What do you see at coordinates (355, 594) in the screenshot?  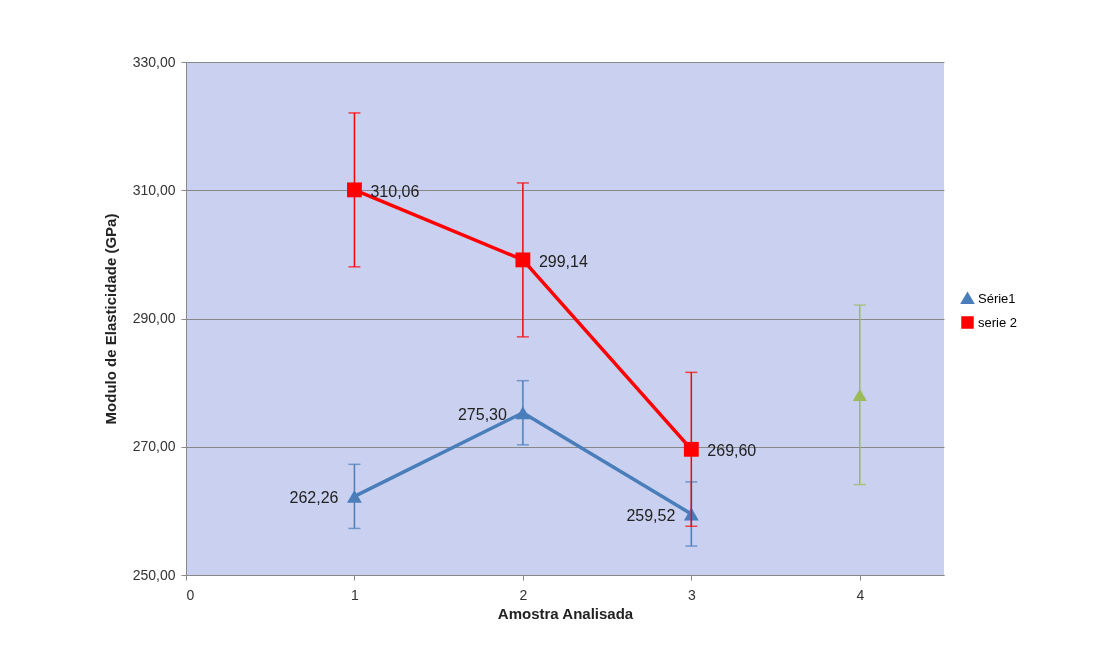 I see `x-tick-label: 1` at bounding box center [355, 594].